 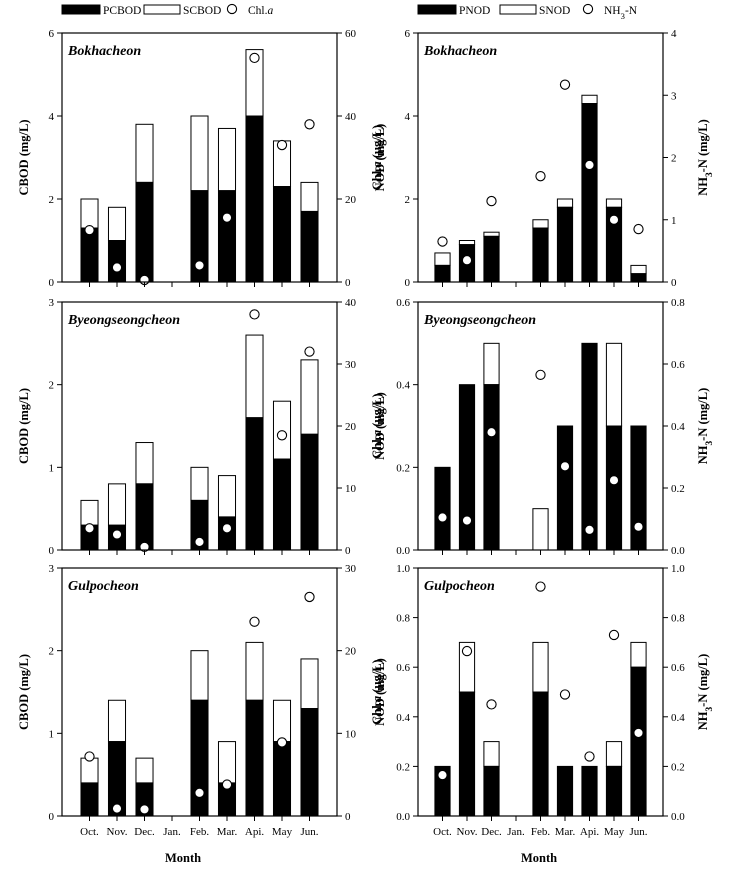 What do you see at coordinates (678, 551) in the screenshot?
I see `y2-tick-label: 0.0` at bounding box center [678, 551].